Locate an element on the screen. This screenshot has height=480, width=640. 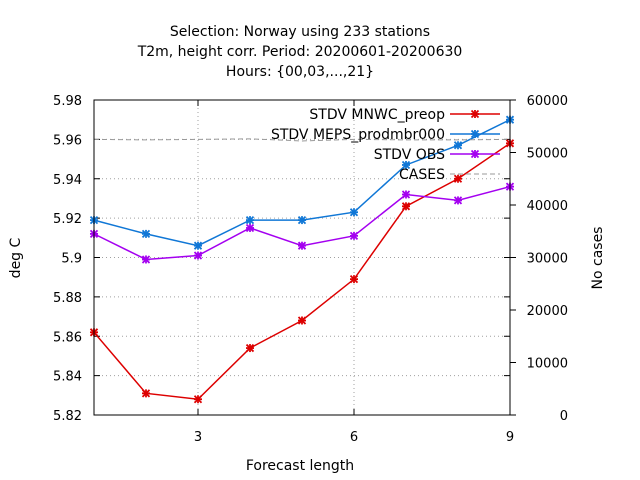
legend-label: STDV OBS is located at coordinates (409, 155).